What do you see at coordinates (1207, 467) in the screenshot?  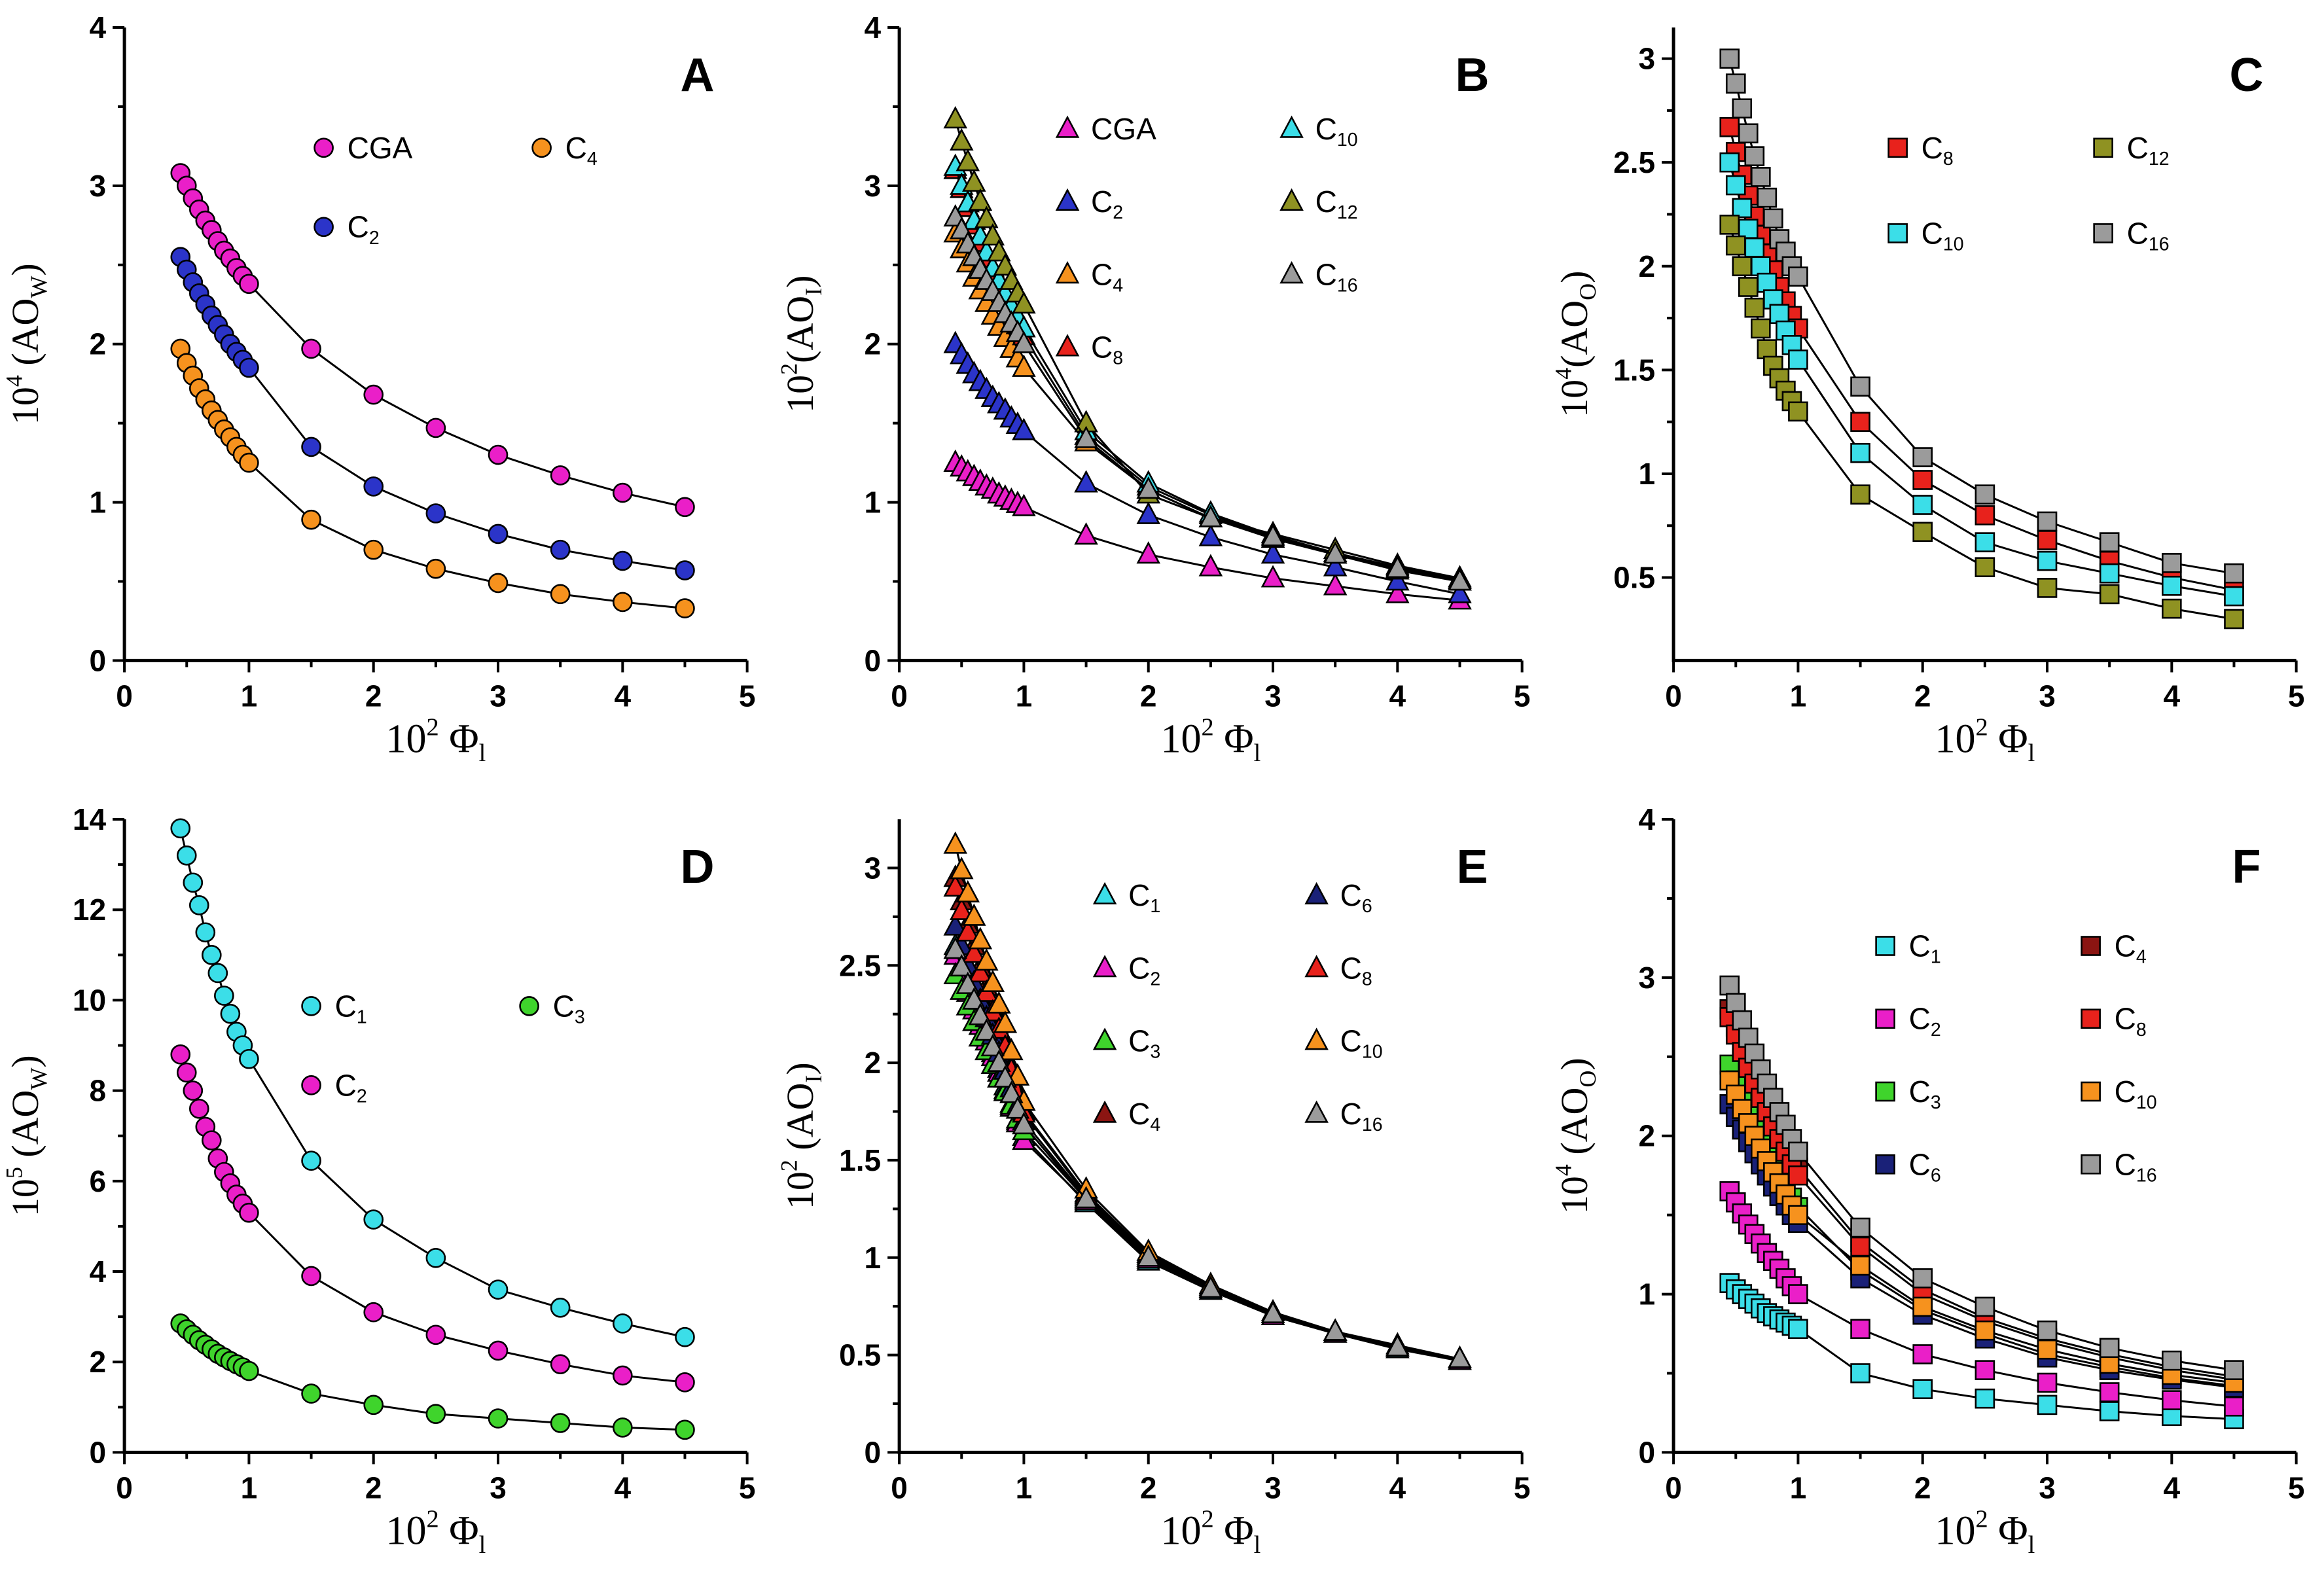 I see `series-C2` at bounding box center [1207, 467].